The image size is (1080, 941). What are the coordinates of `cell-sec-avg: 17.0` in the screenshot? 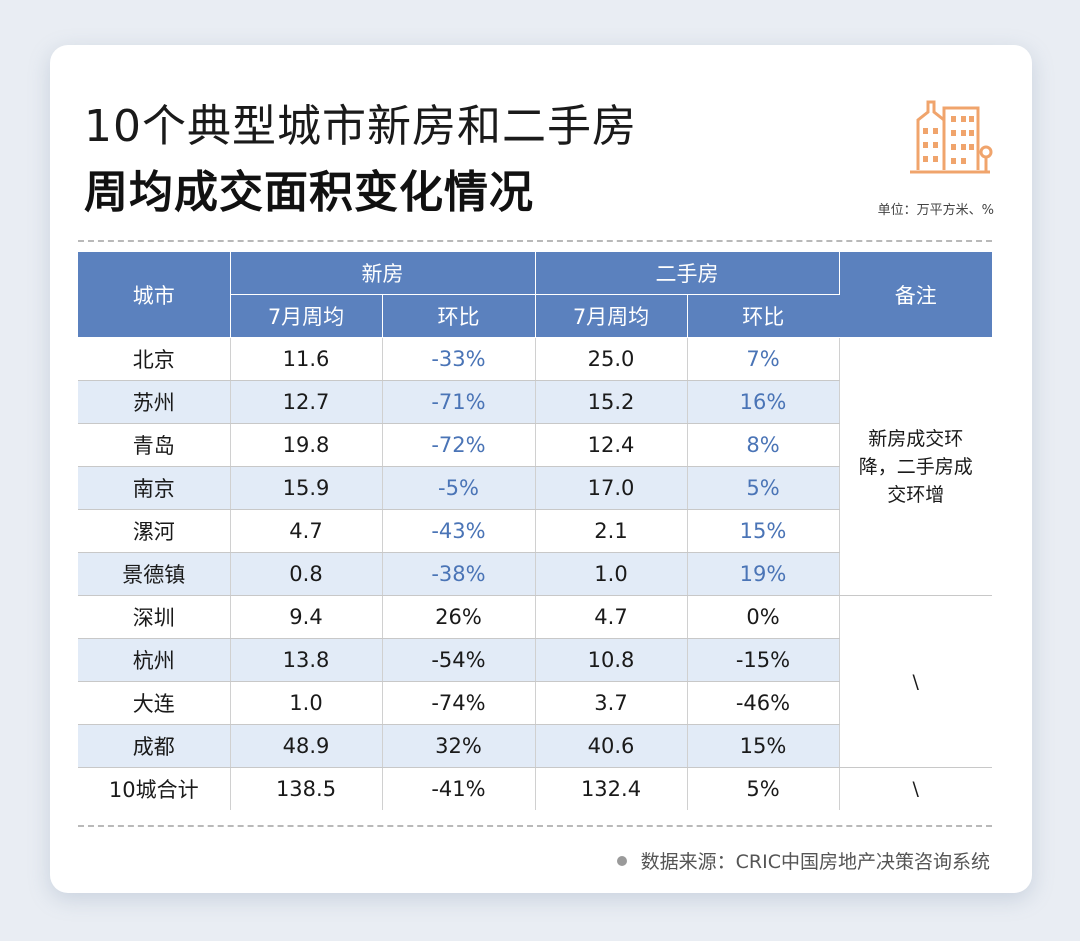 It's located at (611, 488).